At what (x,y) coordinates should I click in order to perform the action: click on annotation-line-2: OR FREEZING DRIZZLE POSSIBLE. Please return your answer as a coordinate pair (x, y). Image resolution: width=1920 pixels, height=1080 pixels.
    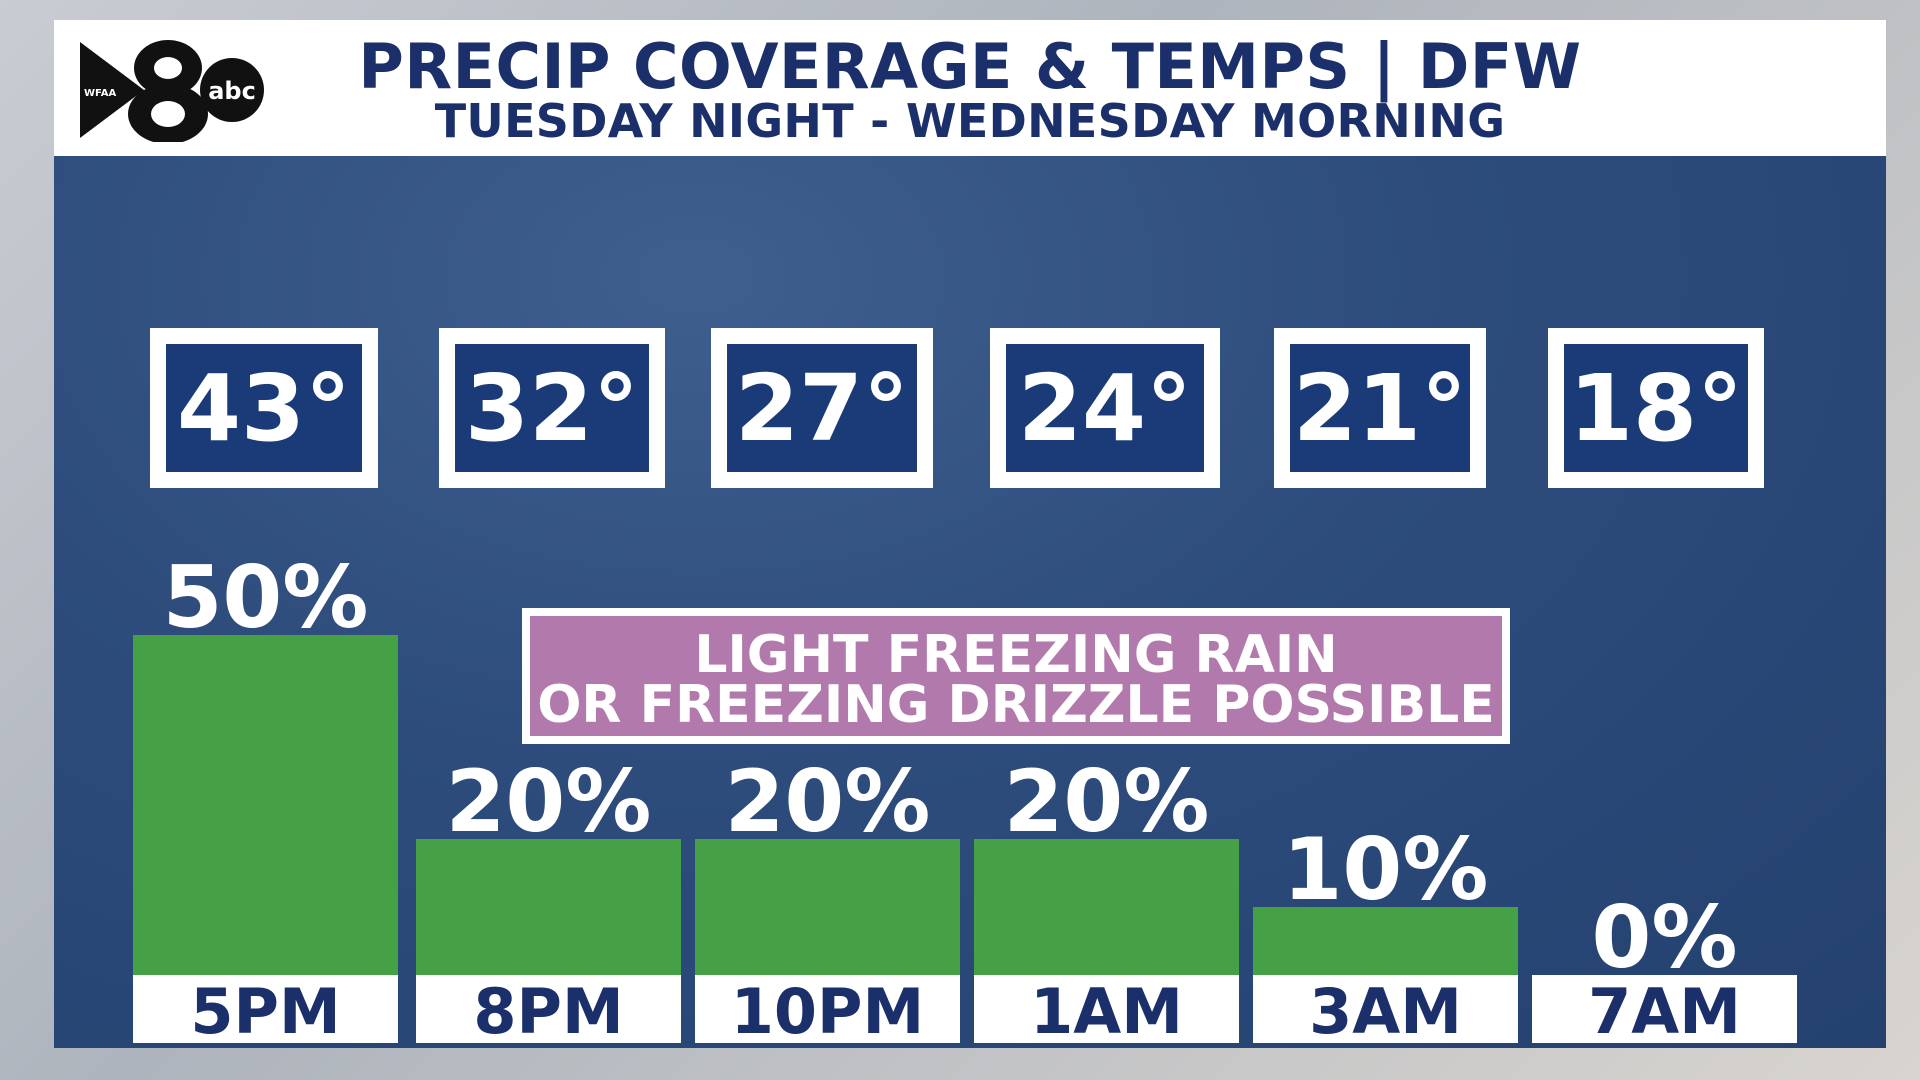
    Looking at the image, I should click on (1016, 705).